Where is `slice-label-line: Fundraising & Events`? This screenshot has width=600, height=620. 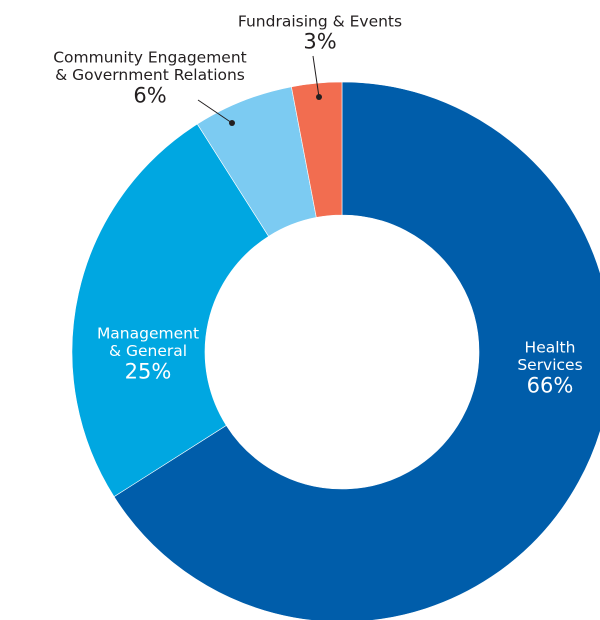
slice-label-line: Fundraising & Events is located at coordinates (320, 21).